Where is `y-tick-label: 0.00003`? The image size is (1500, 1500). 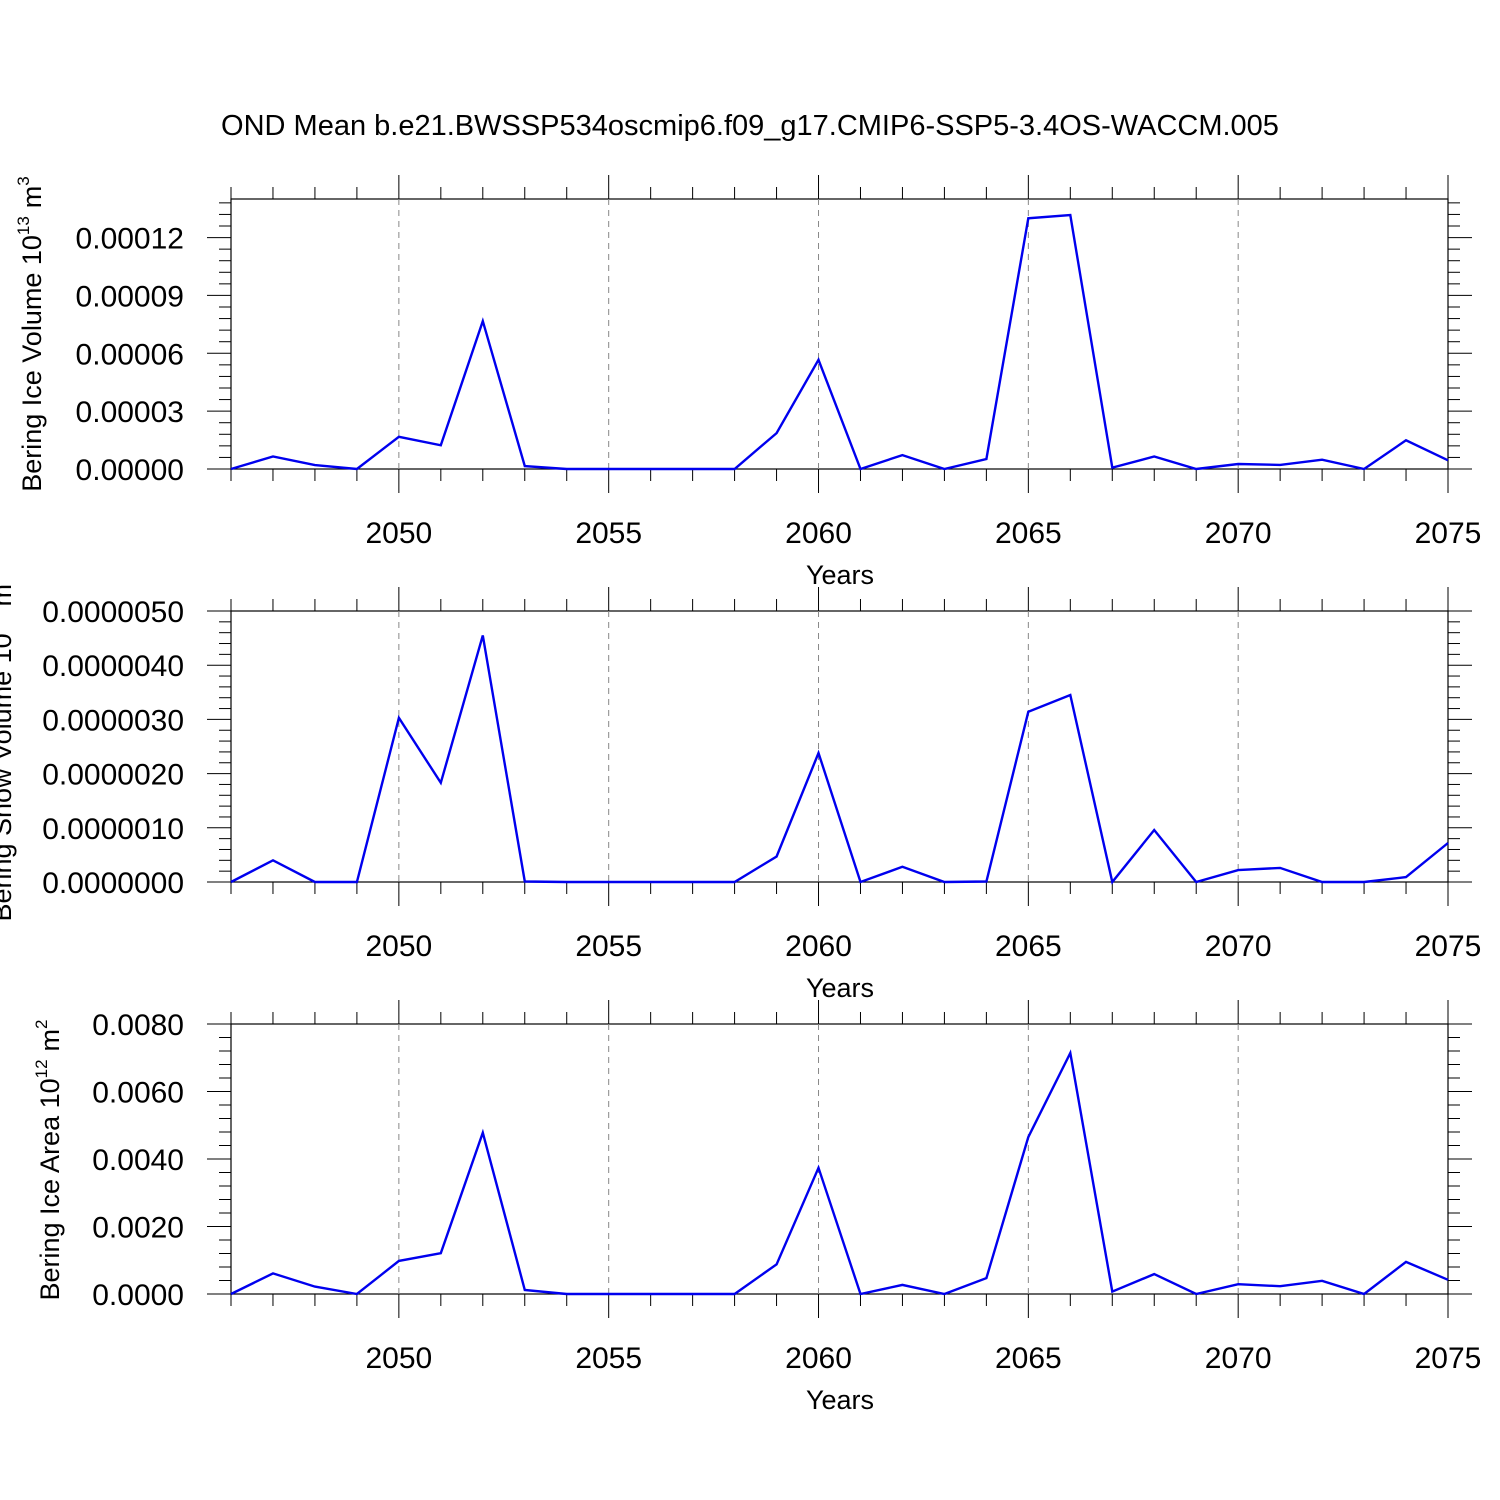
y-tick-label: 0.00003 is located at coordinates (130, 412).